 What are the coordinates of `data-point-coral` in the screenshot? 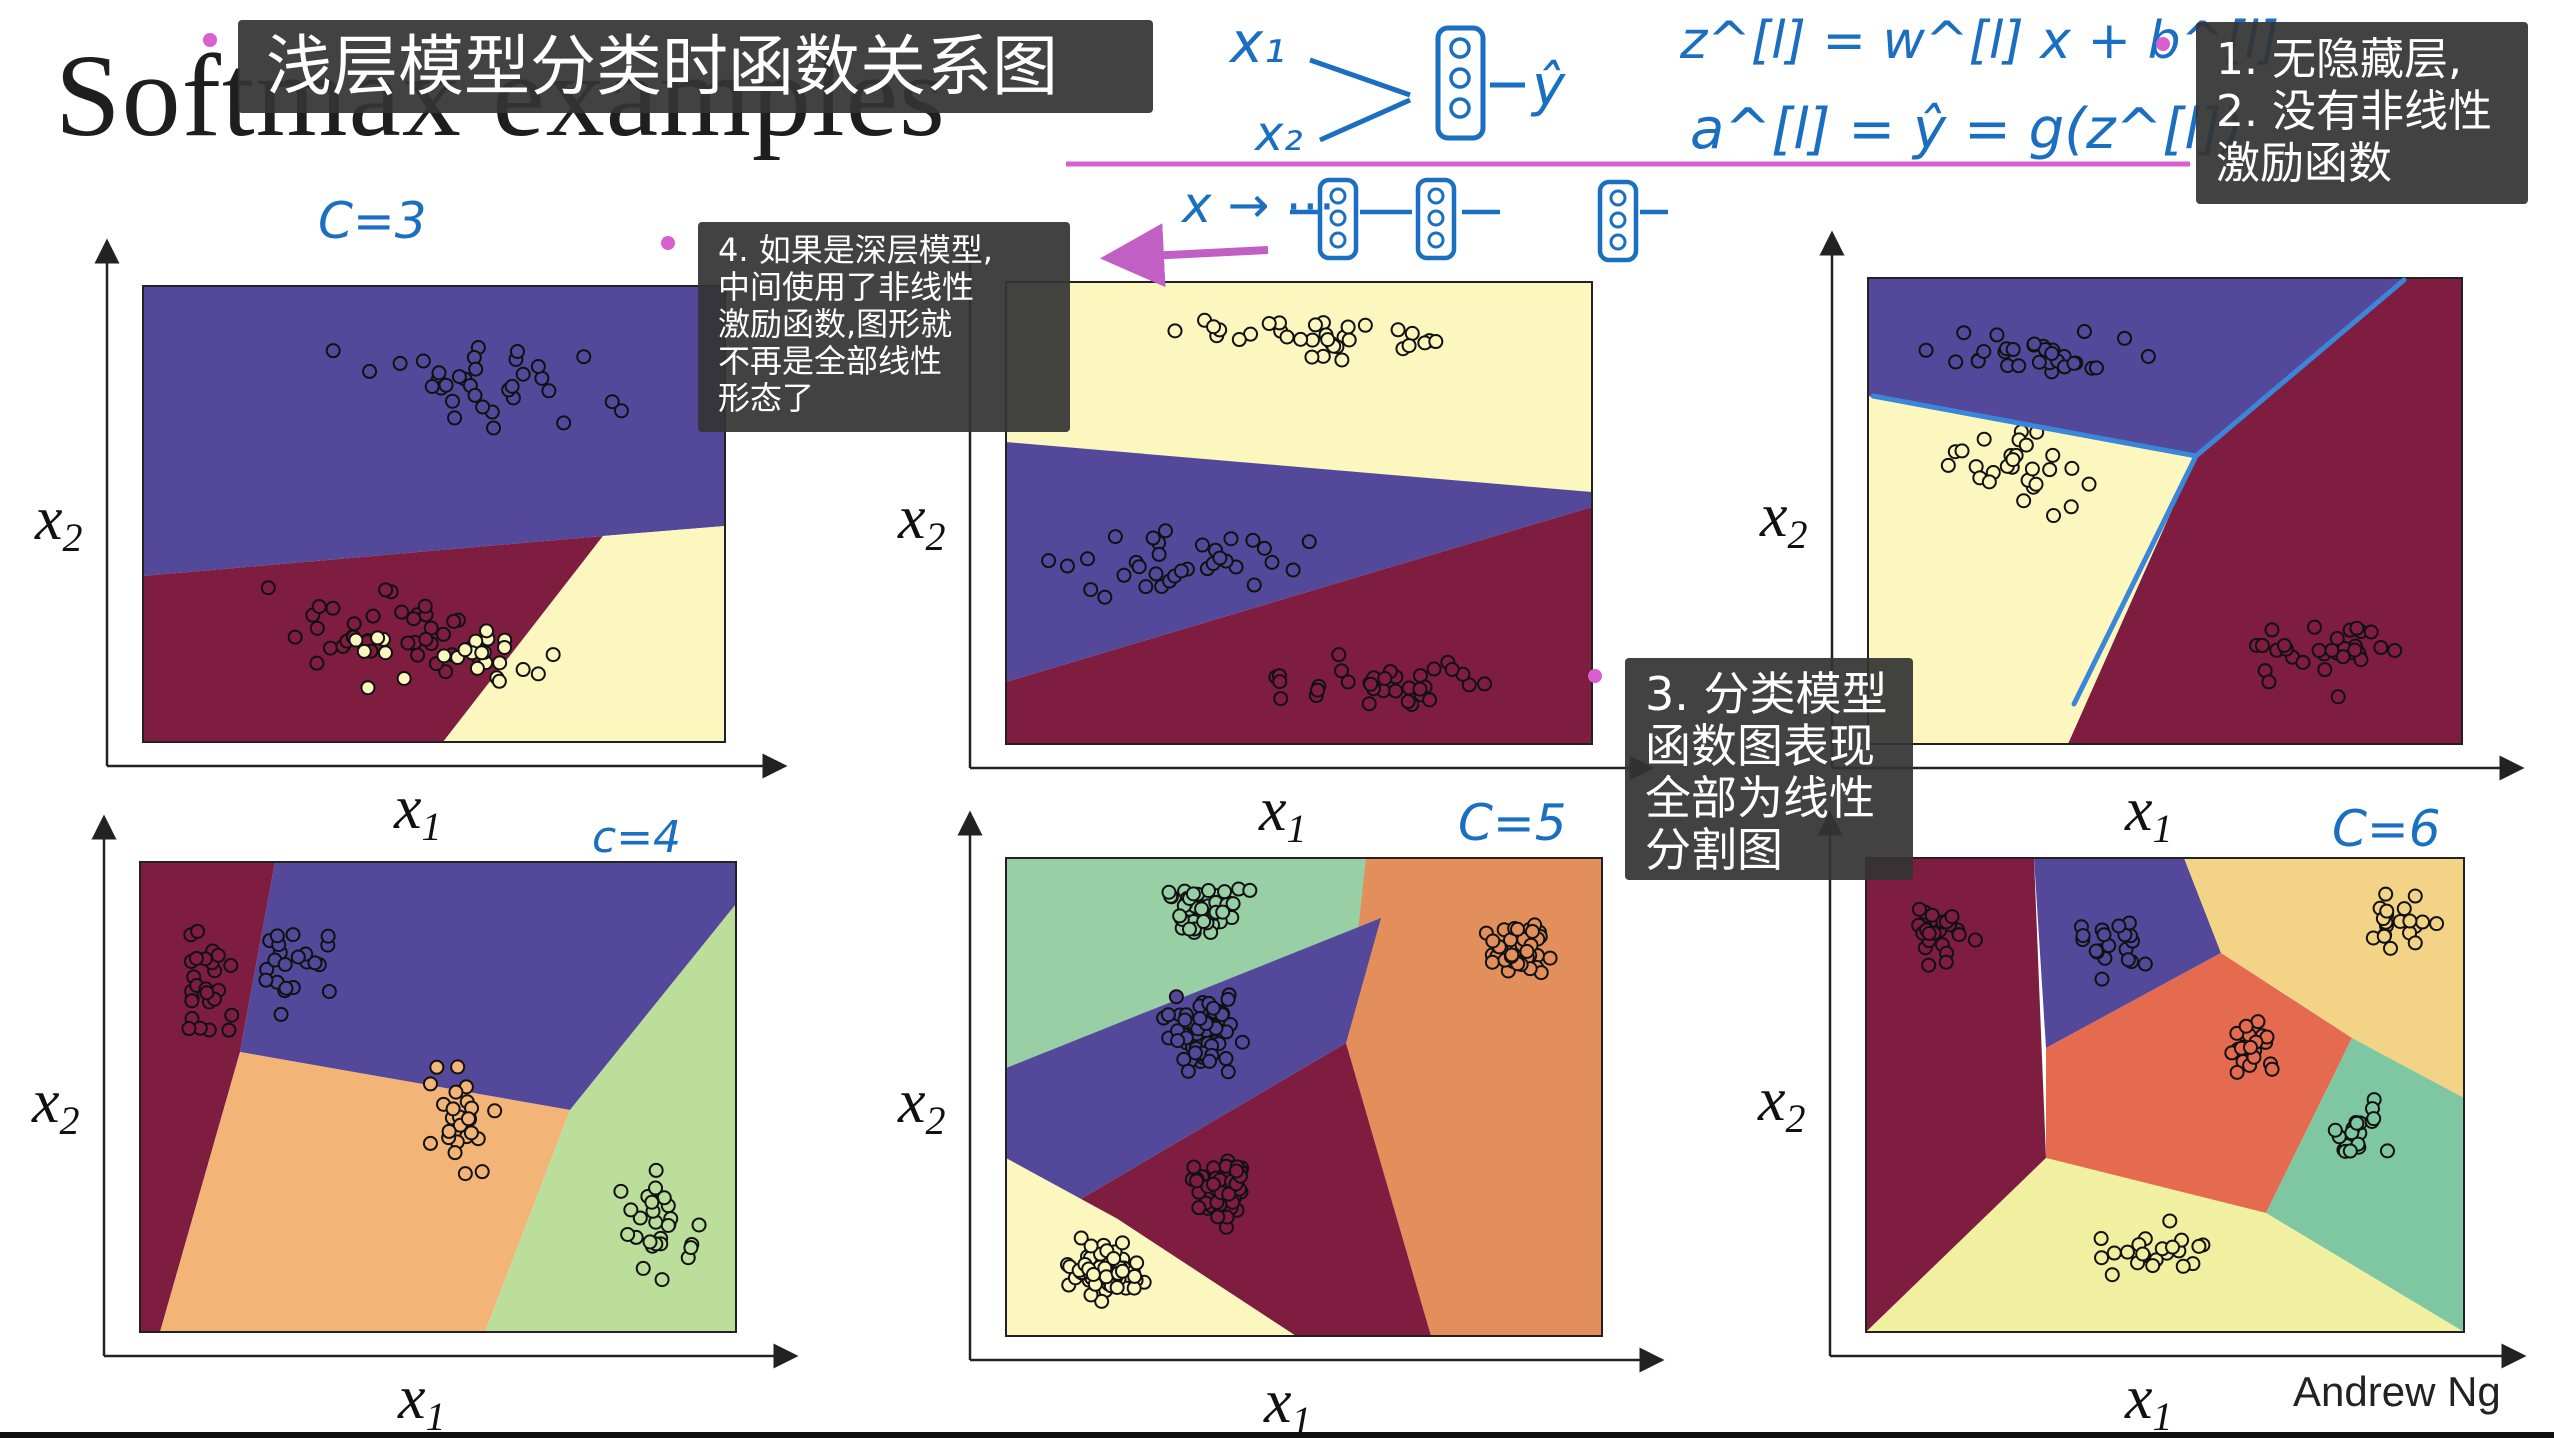 It's located at (2246, 1026).